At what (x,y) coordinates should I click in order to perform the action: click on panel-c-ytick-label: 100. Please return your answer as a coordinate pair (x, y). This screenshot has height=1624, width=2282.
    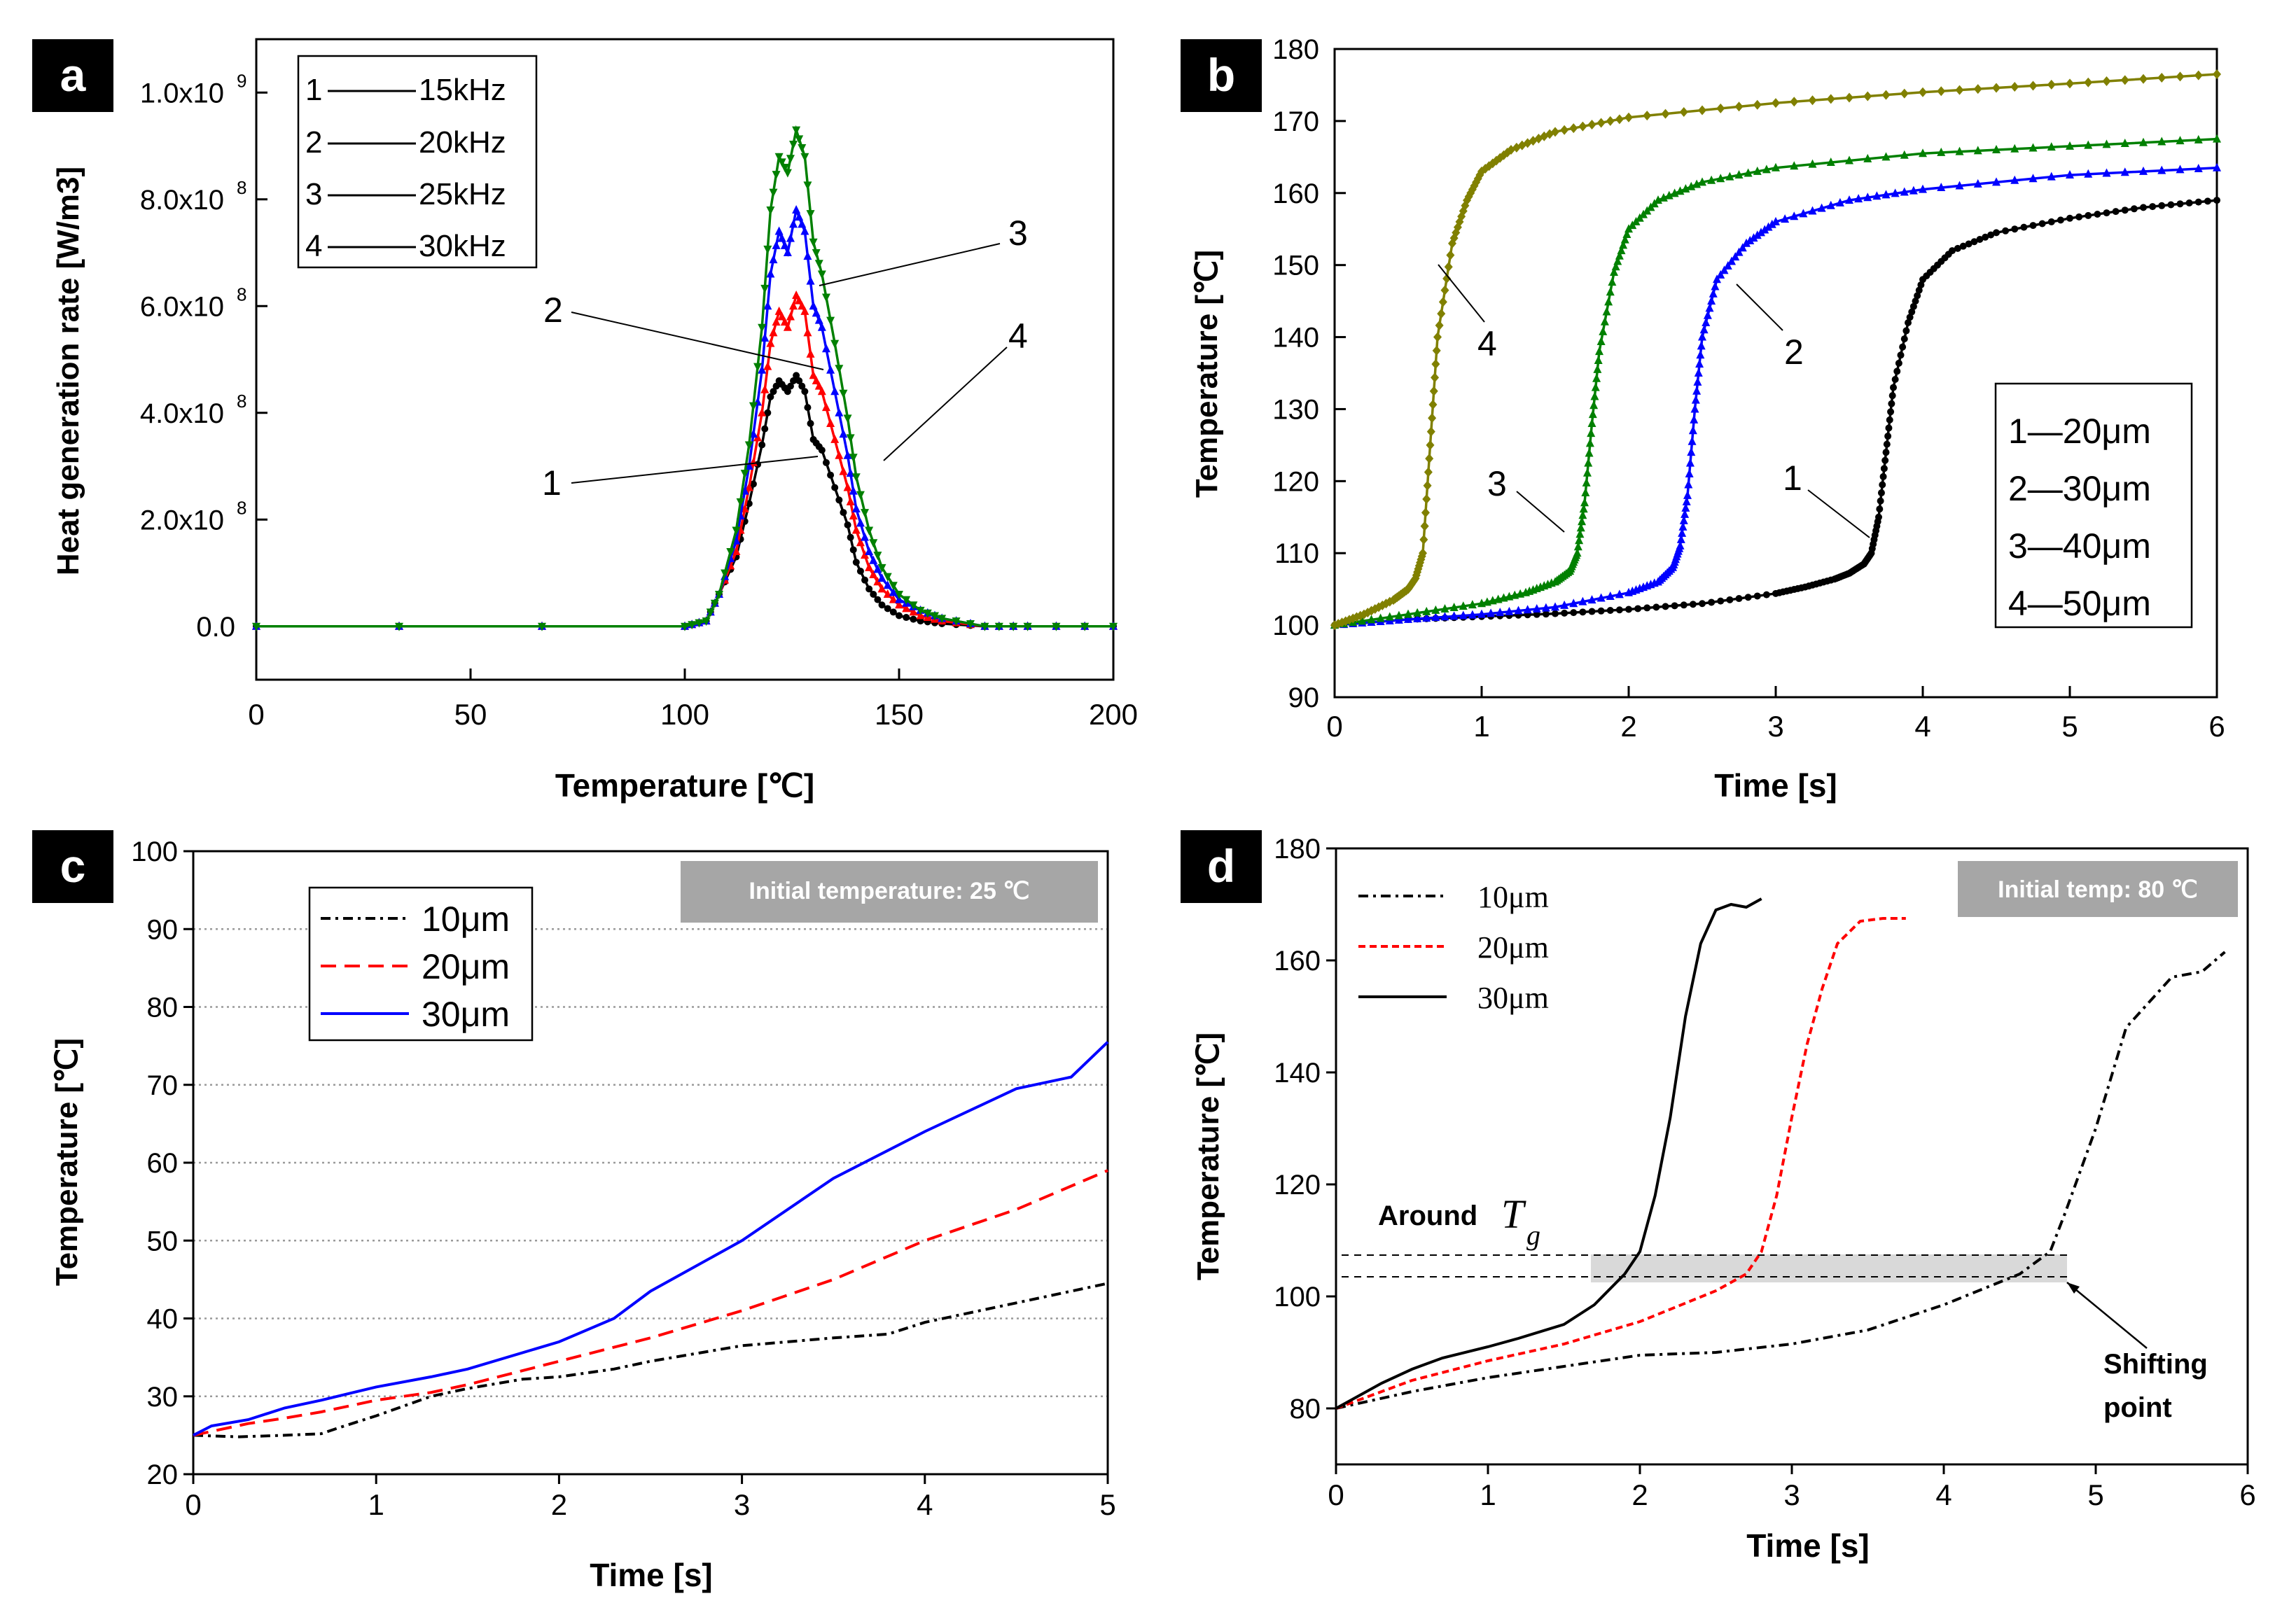
    Looking at the image, I should click on (155, 851).